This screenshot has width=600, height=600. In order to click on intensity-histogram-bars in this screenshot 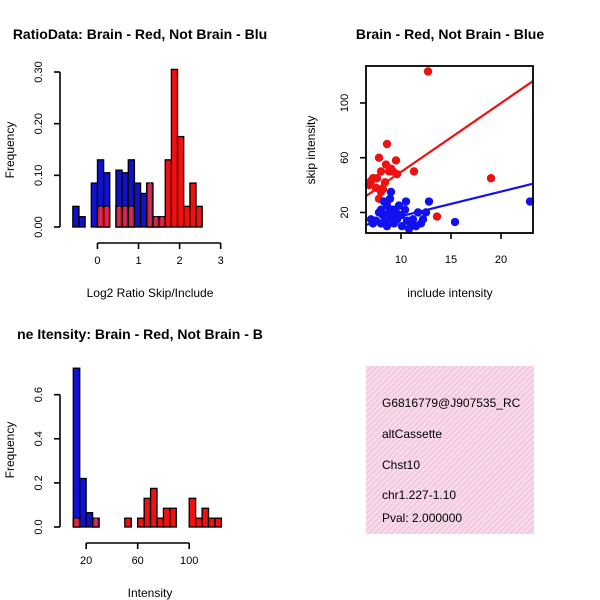, I will do `click(147, 447)`.